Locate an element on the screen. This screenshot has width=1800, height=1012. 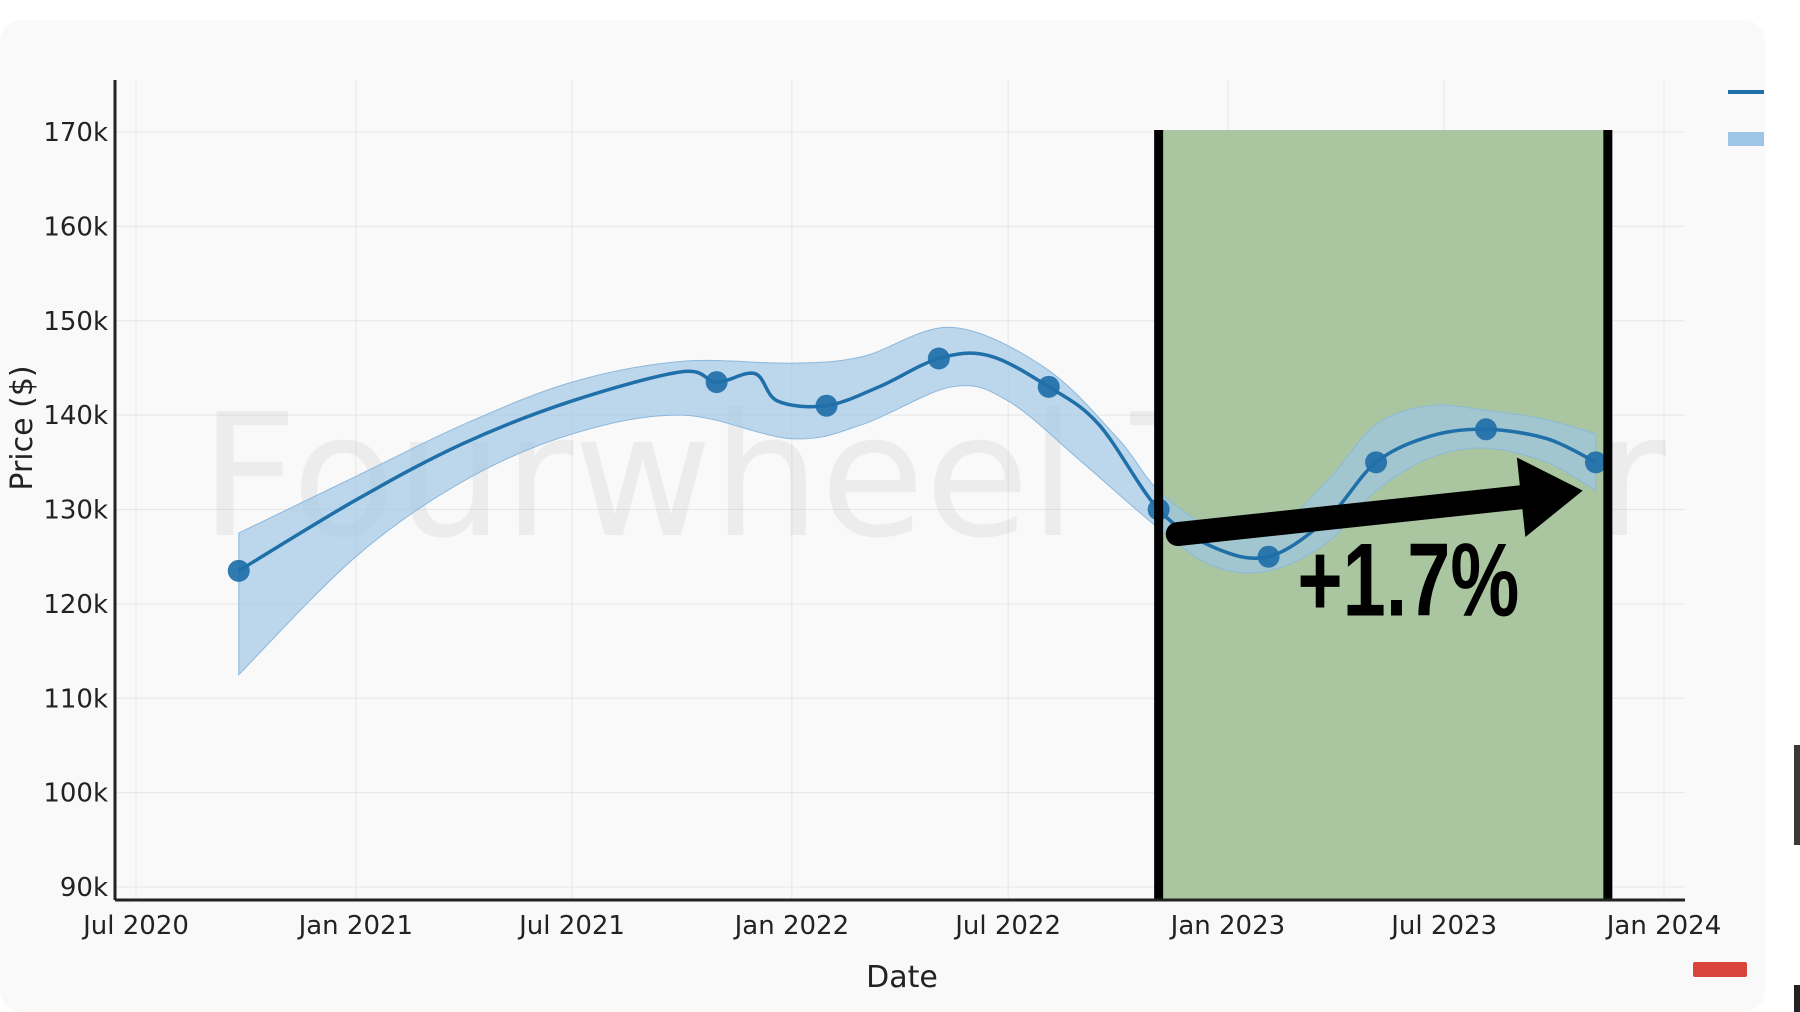
y-tick-label: 160k is located at coordinates (75, 227).